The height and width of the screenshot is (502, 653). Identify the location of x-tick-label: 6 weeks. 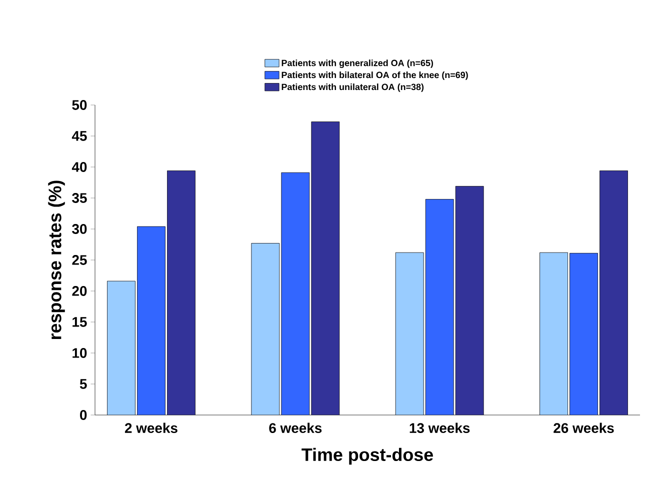
(295, 428).